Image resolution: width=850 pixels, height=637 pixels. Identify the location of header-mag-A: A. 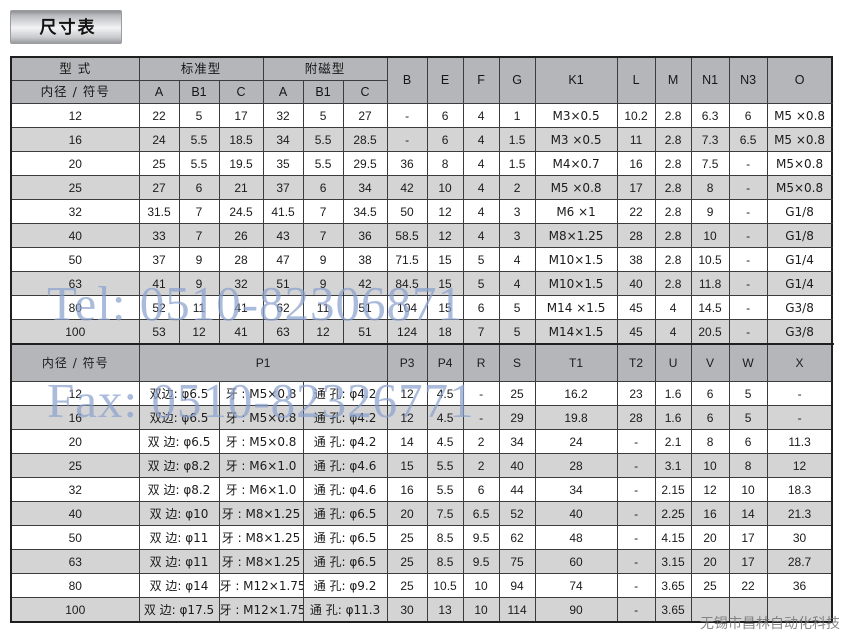
(283, 92).